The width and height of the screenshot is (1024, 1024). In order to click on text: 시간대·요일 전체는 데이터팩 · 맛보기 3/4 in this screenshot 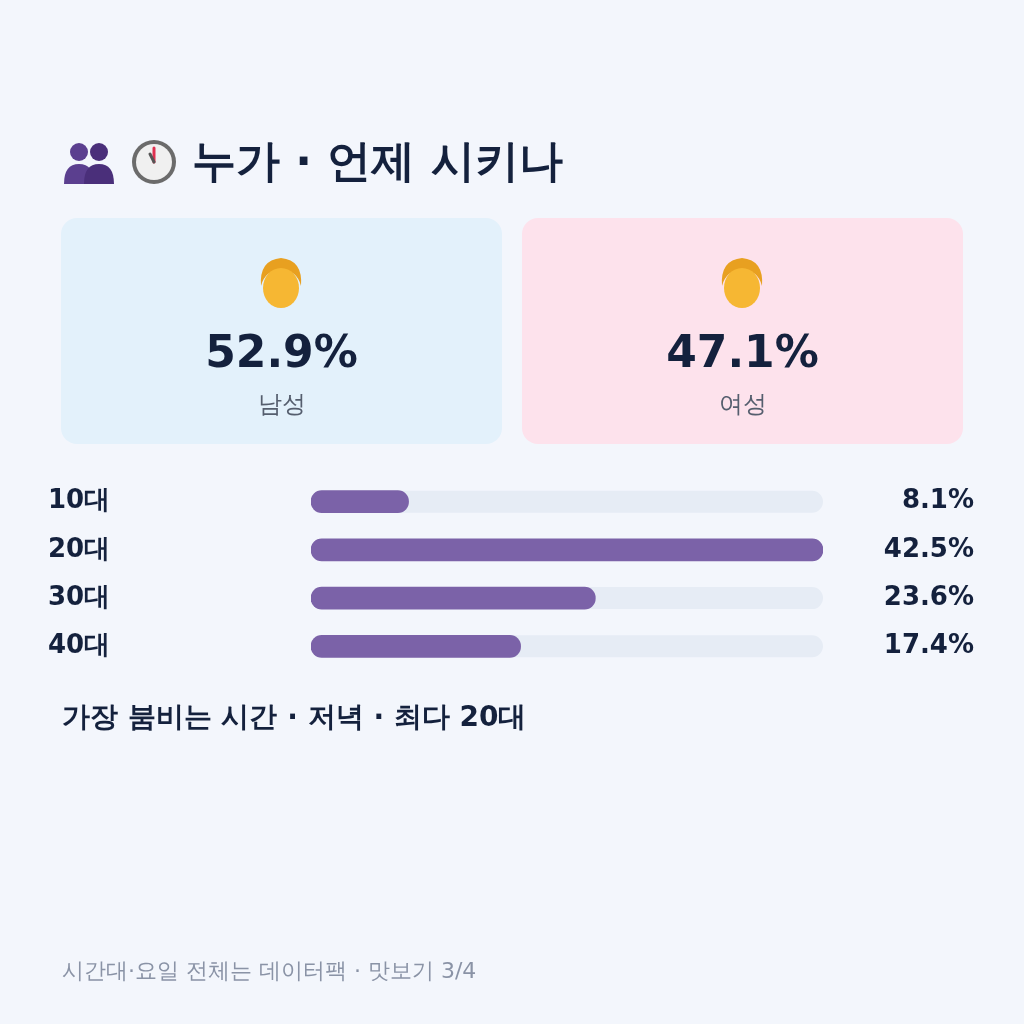, I will do `click(269, 971)`.